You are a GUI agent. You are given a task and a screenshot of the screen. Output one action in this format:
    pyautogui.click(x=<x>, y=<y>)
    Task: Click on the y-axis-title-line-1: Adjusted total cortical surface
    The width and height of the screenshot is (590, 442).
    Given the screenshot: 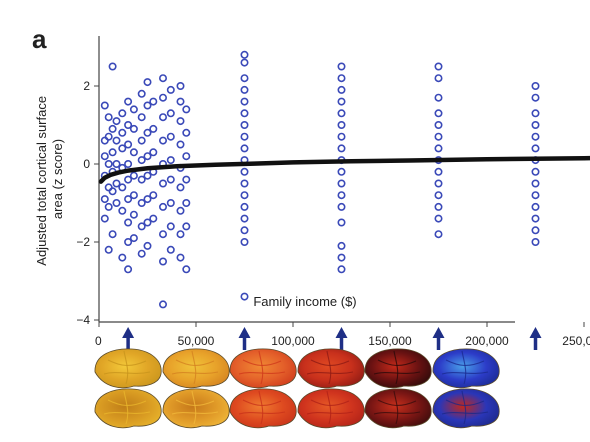 What is the action you would take?
    pyautogui.click(x=41, y=181)
    